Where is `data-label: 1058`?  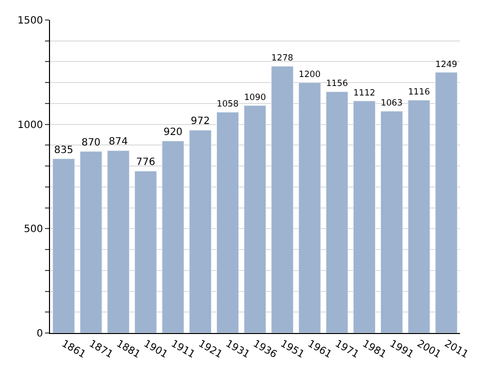 data-label: 1058 is located at coordinates (227, 105).